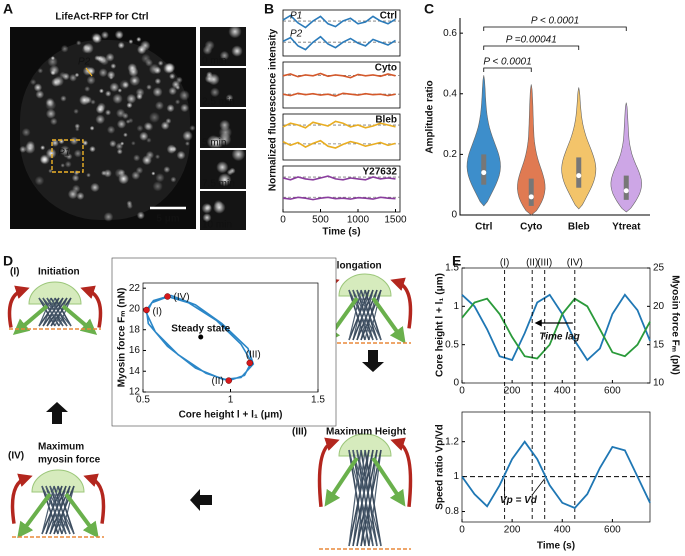  I want to click on x-tick-label: 1.5, so click(318, 400).